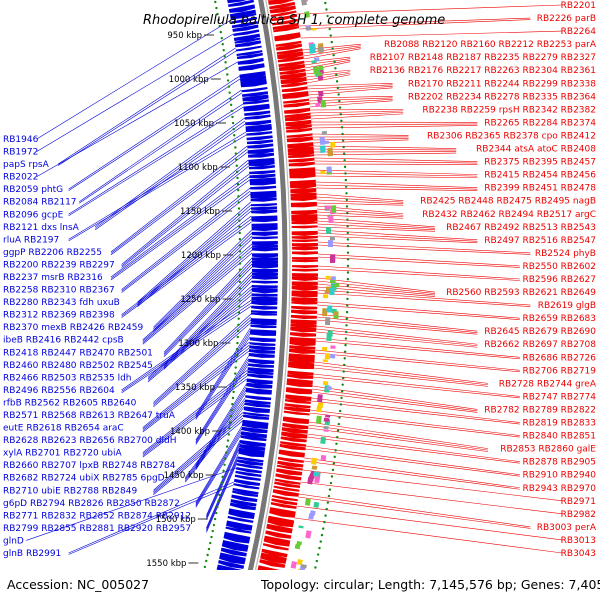 The height and width of the screenshot is (600, 600). What do you see at coordinates (97, 516) in the screenshot?
I see `gene-label-row: RB2771 RB2832 RB2852 RB2874 RB2912` at bounding box center [97, 516].